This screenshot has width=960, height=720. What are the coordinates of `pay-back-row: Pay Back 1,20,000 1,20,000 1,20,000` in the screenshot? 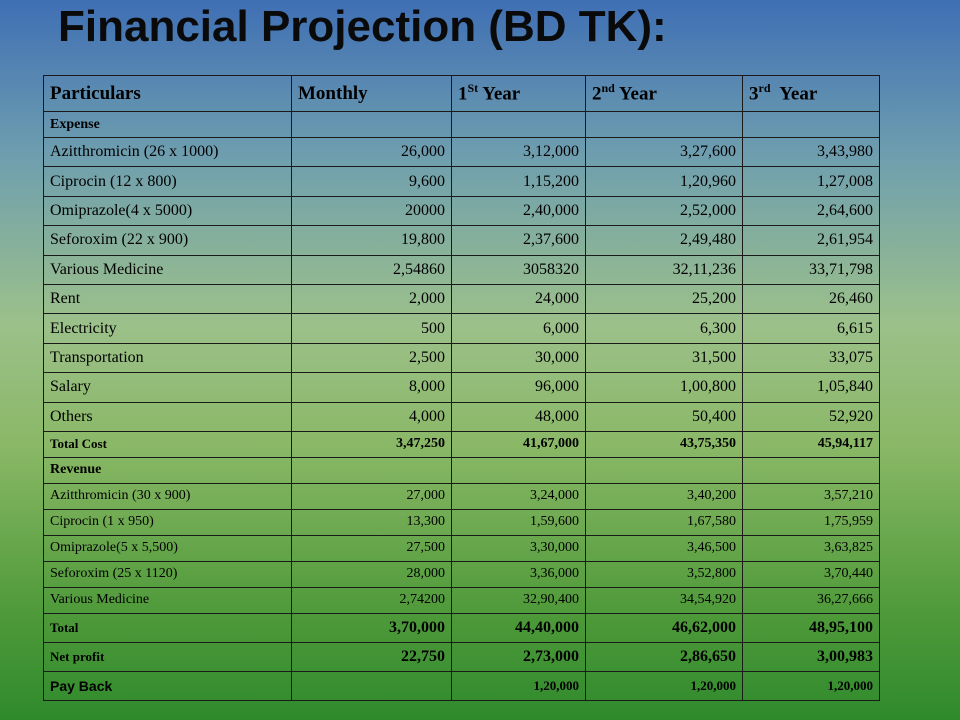 It's located at (461, 685).